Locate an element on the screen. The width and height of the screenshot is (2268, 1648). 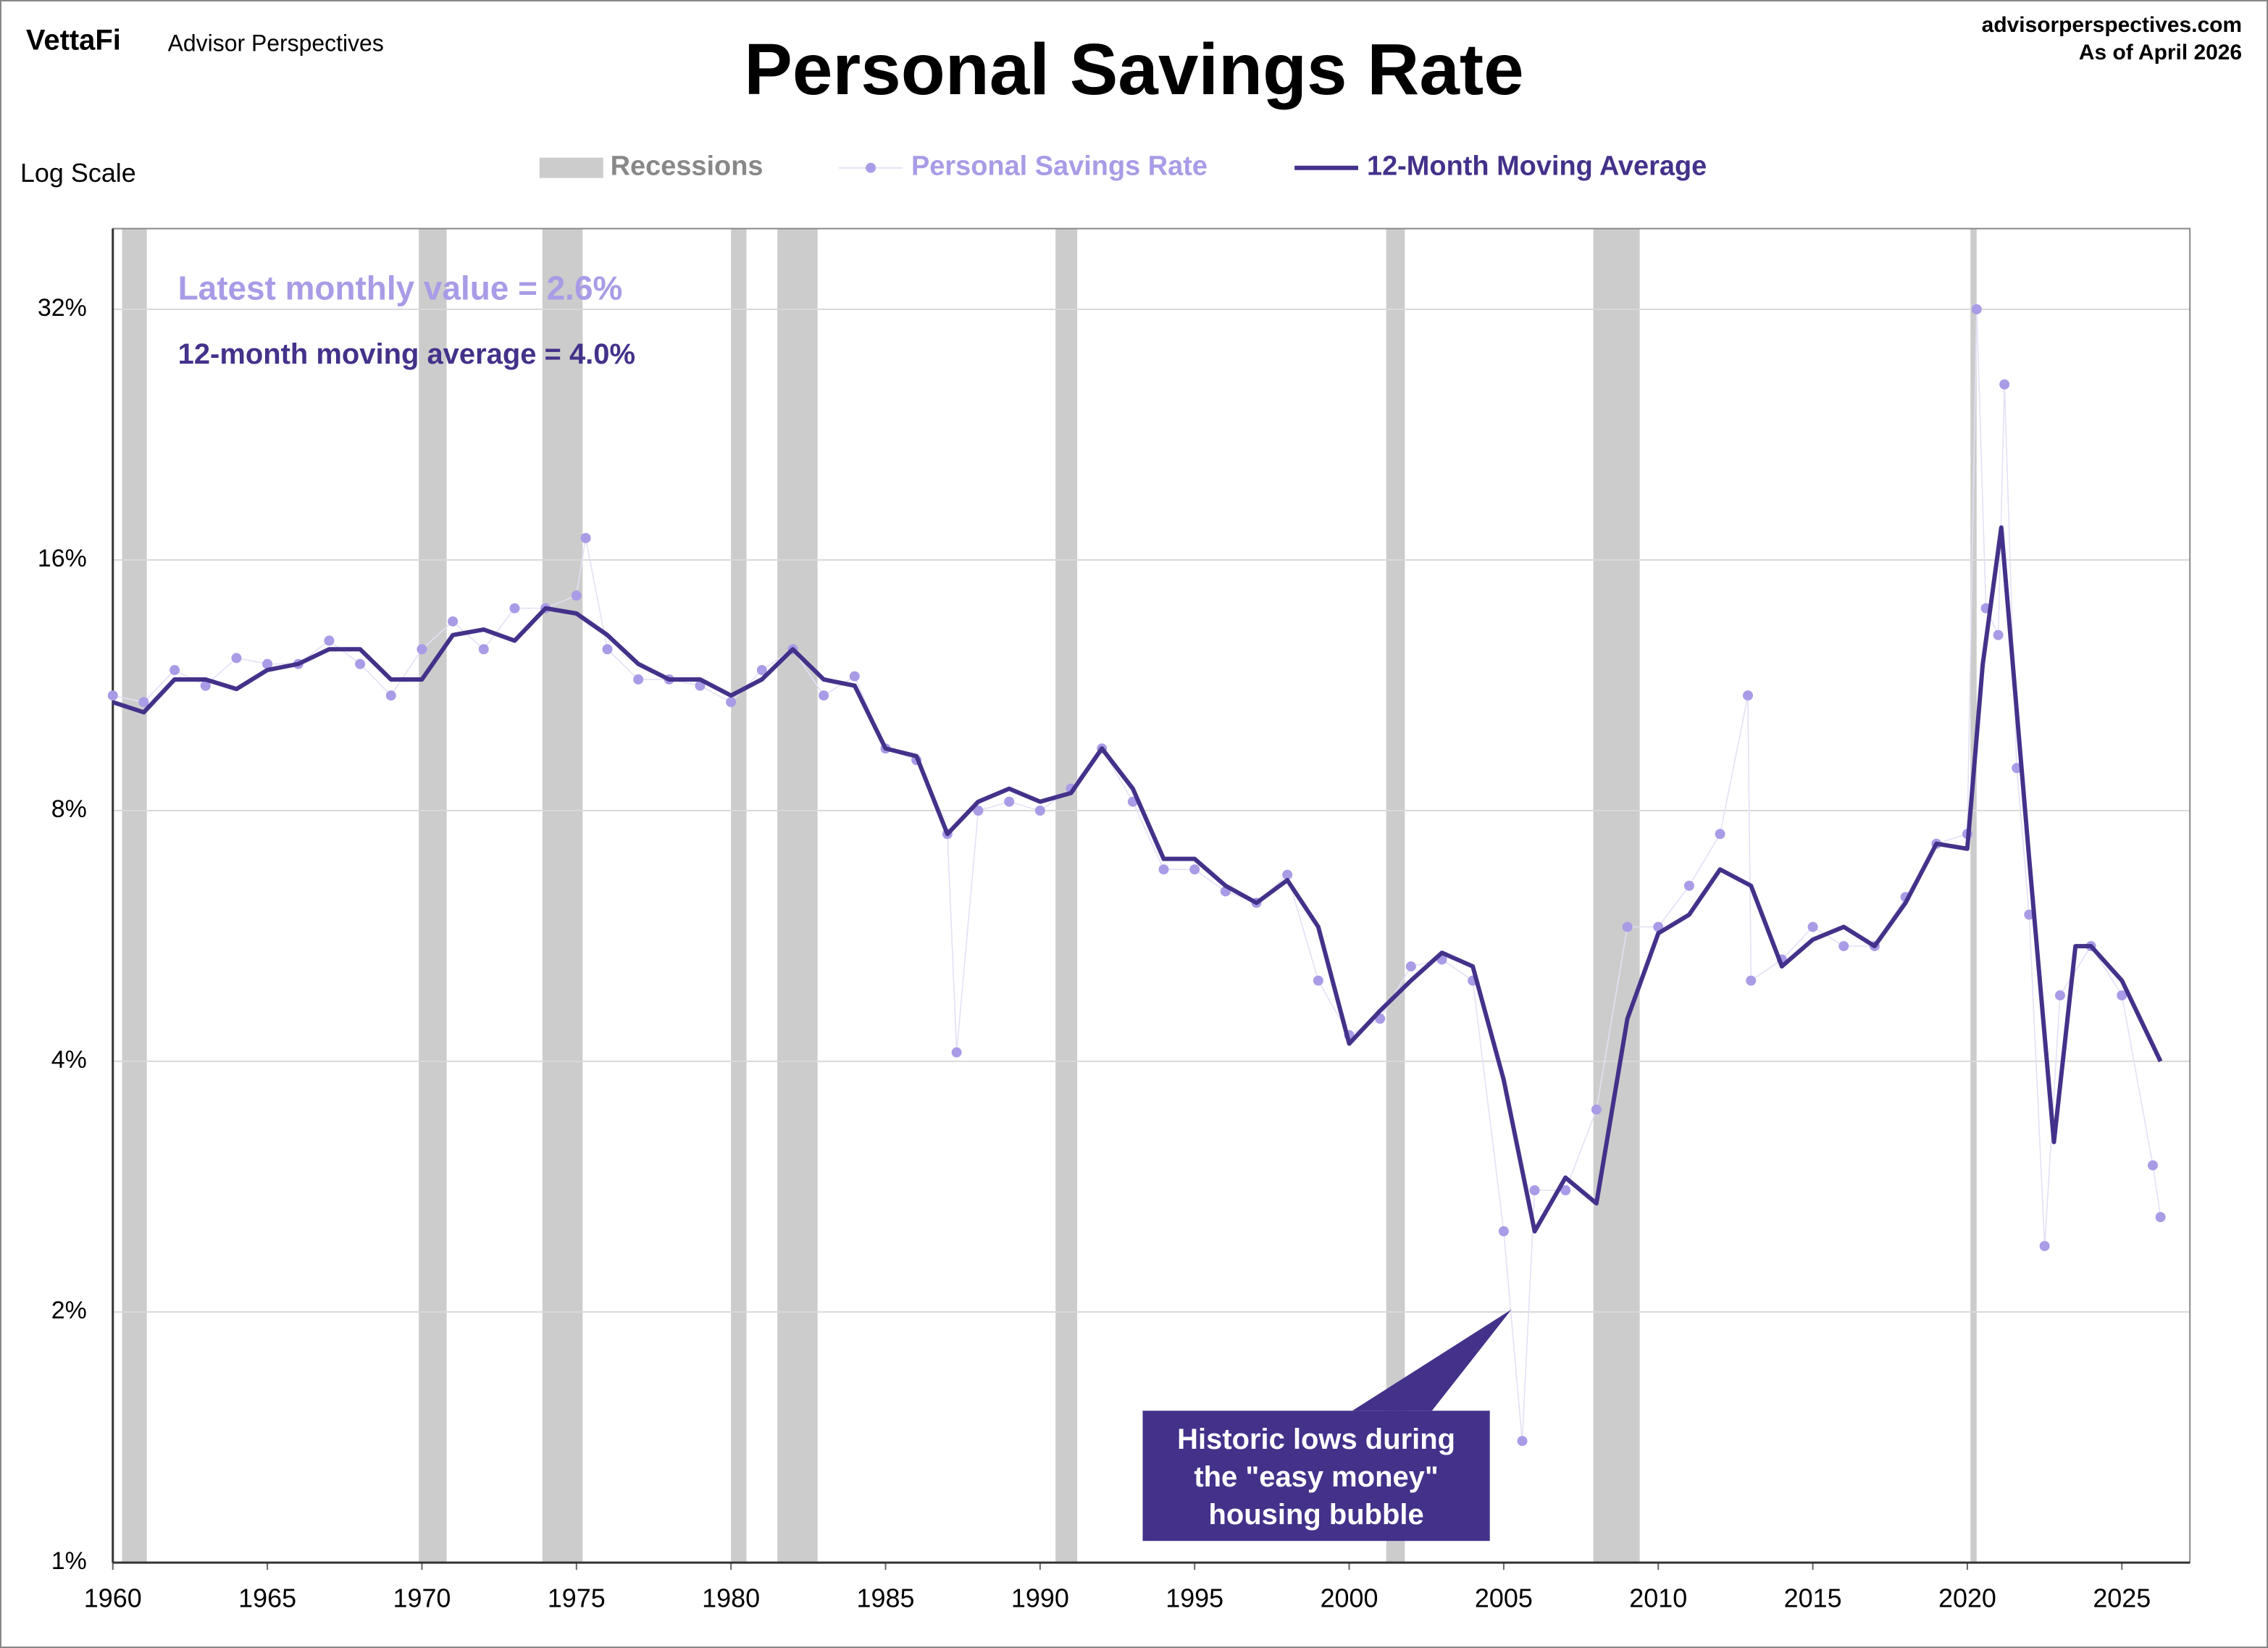
x-tick-label: 2025 is located at coordinates (2122, 1598).